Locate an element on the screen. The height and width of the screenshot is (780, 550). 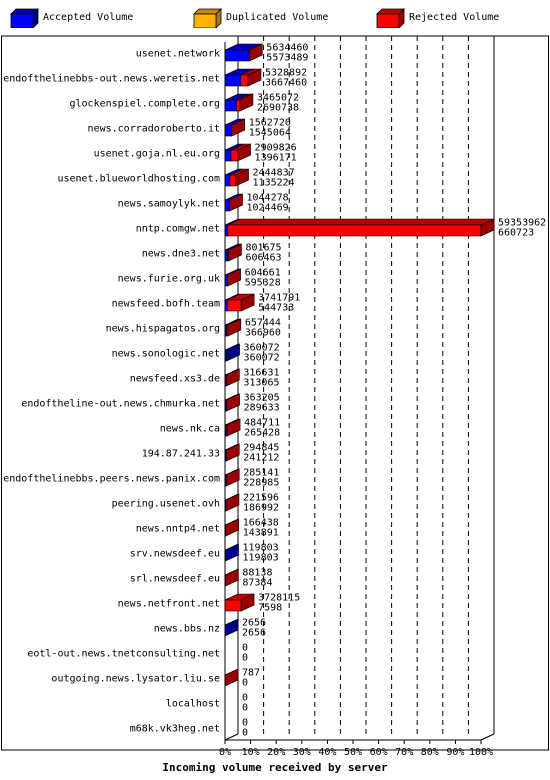
x-tick-label: 10% is located at coordinates (251, 752).